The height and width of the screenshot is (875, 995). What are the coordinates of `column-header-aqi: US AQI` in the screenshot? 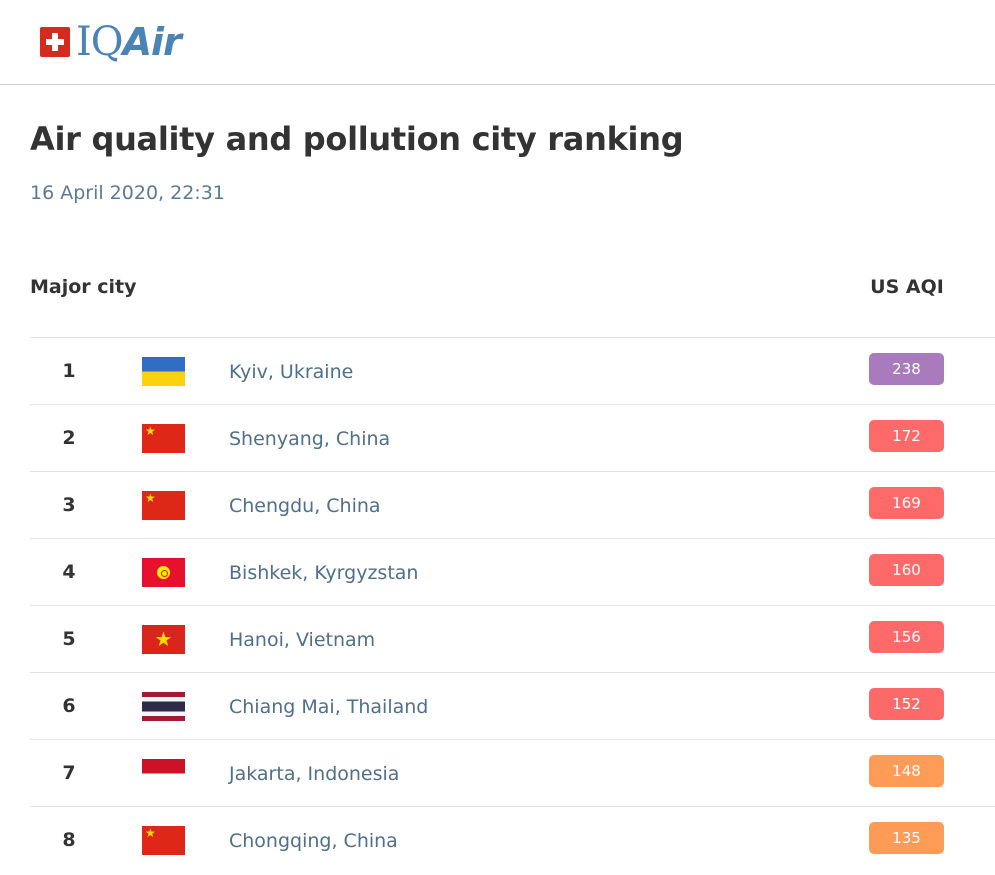 It's located at (907, 287).